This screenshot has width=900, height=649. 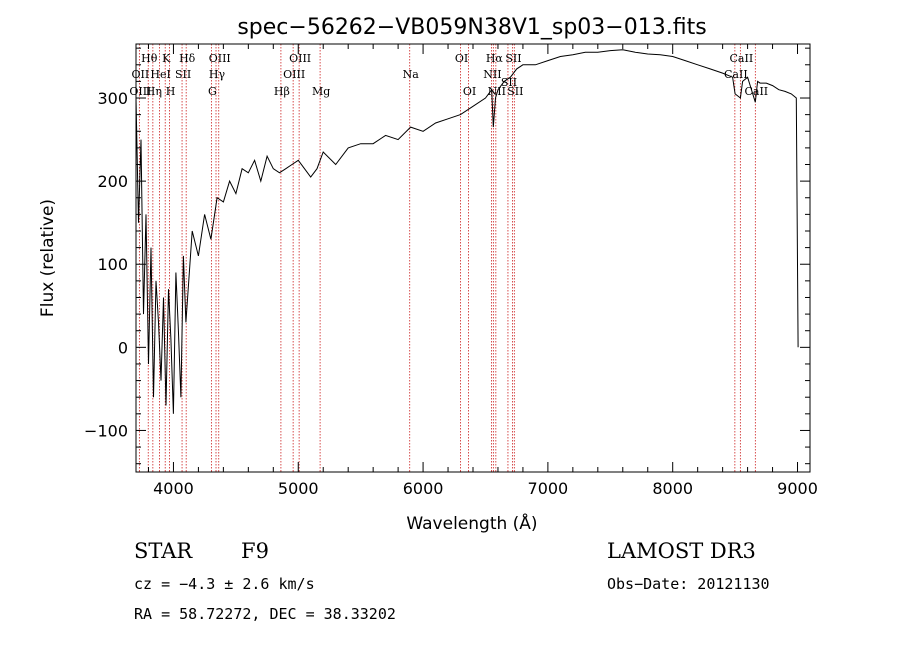 I want to click on survey-name: LAMOST DR3, so click(x=681, y=551).